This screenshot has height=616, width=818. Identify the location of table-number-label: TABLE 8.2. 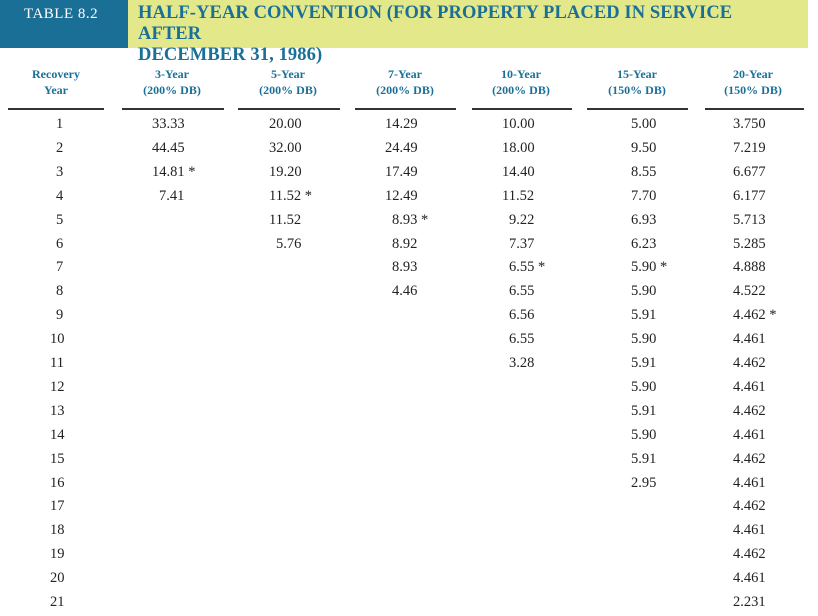
(64, 24).